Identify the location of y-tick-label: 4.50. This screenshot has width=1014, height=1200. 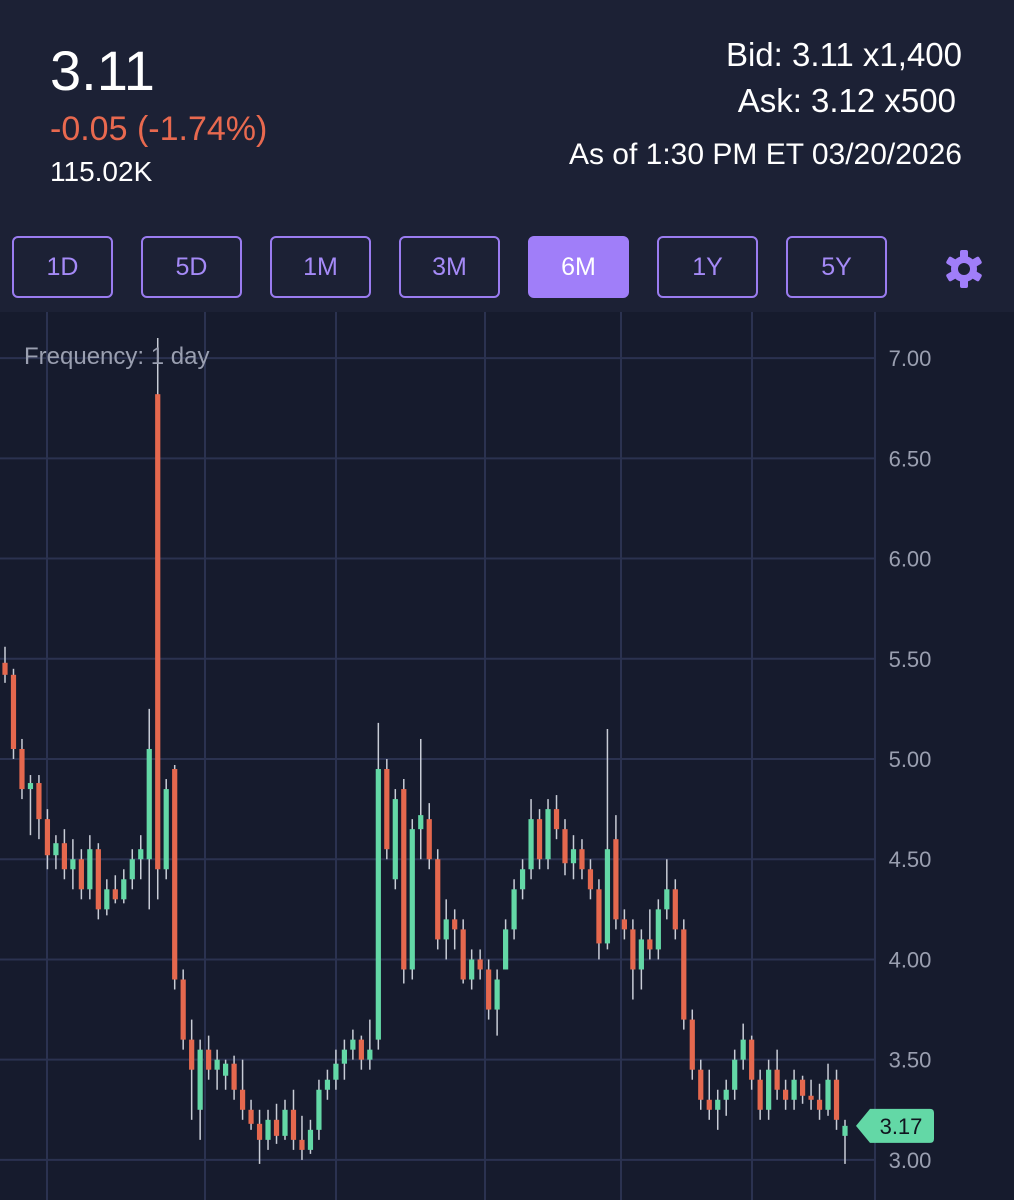
(910, 859).